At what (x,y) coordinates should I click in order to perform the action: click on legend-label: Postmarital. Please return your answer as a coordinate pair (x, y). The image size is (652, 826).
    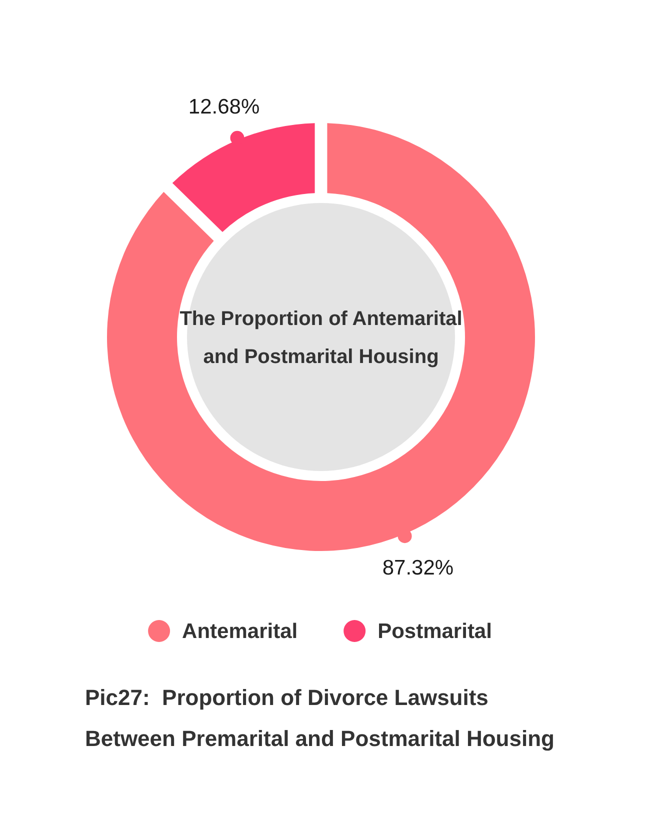
    Looking at the image, I should click on (435, 631).